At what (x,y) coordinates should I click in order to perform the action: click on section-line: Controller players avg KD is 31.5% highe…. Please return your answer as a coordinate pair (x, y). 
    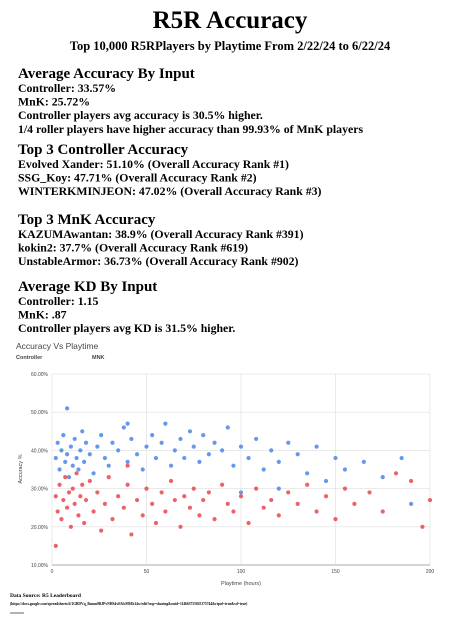
    Looking at the image, I should click on (126, 328).